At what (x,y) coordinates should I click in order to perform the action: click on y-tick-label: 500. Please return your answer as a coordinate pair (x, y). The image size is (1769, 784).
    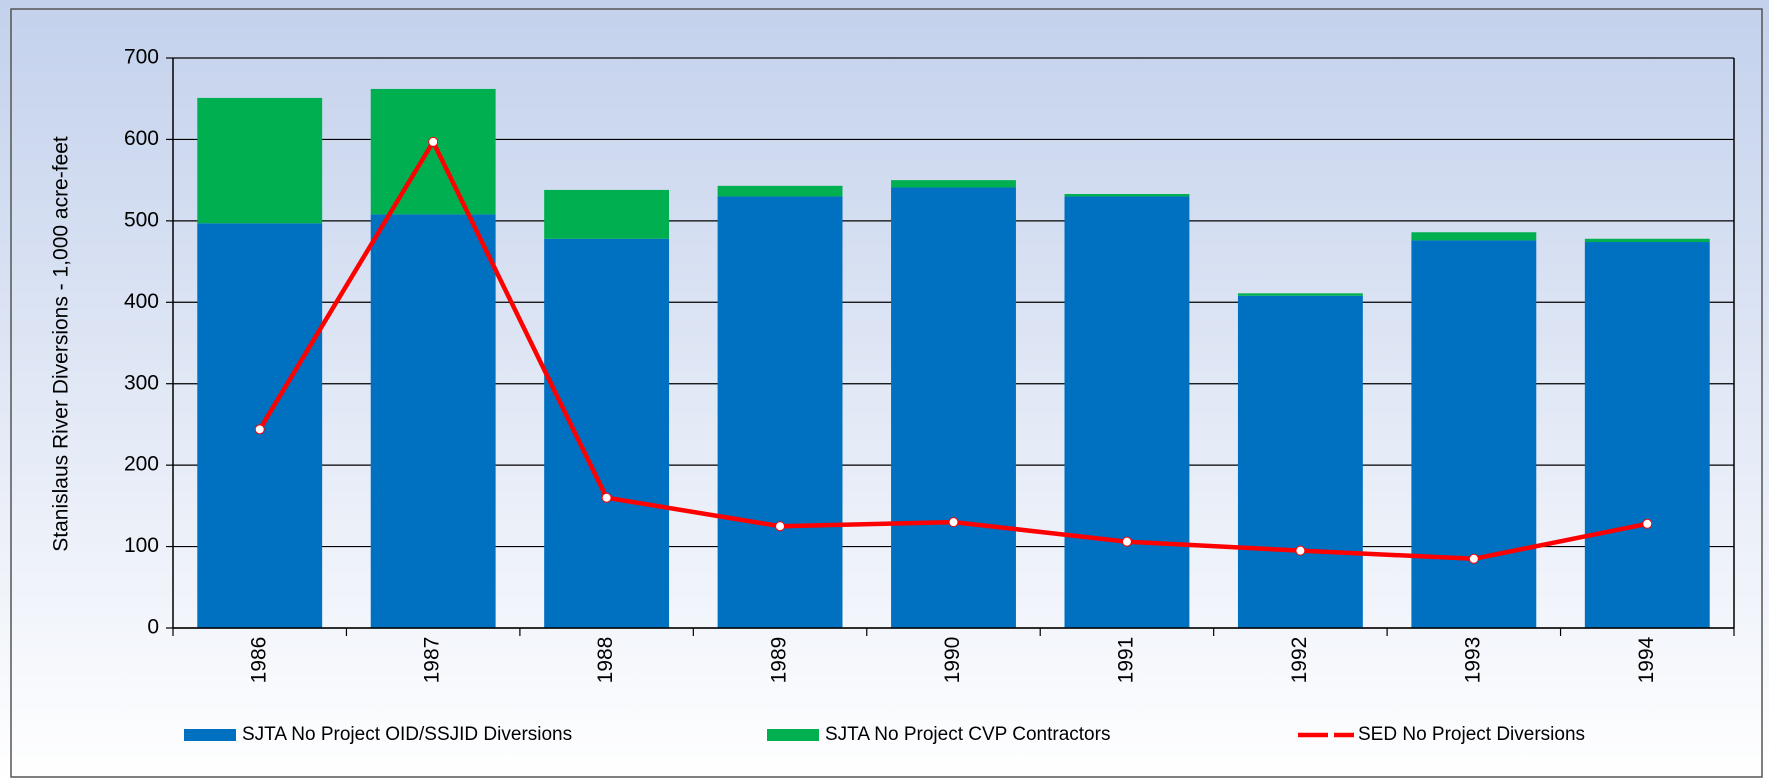
    Looking at the image, I should click on (141, 219).